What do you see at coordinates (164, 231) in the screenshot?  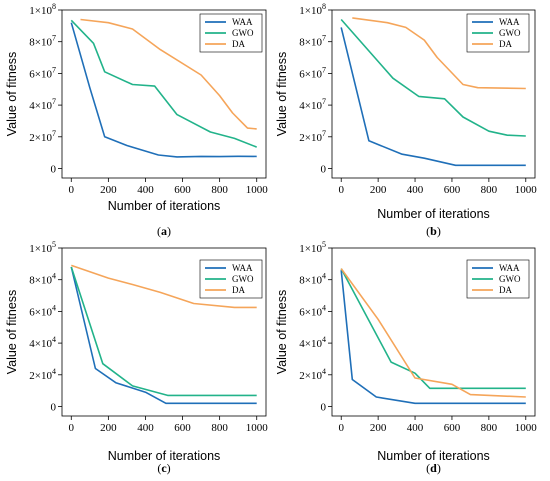 I see `panel-label: (a)` at bounding box center [164, 231].